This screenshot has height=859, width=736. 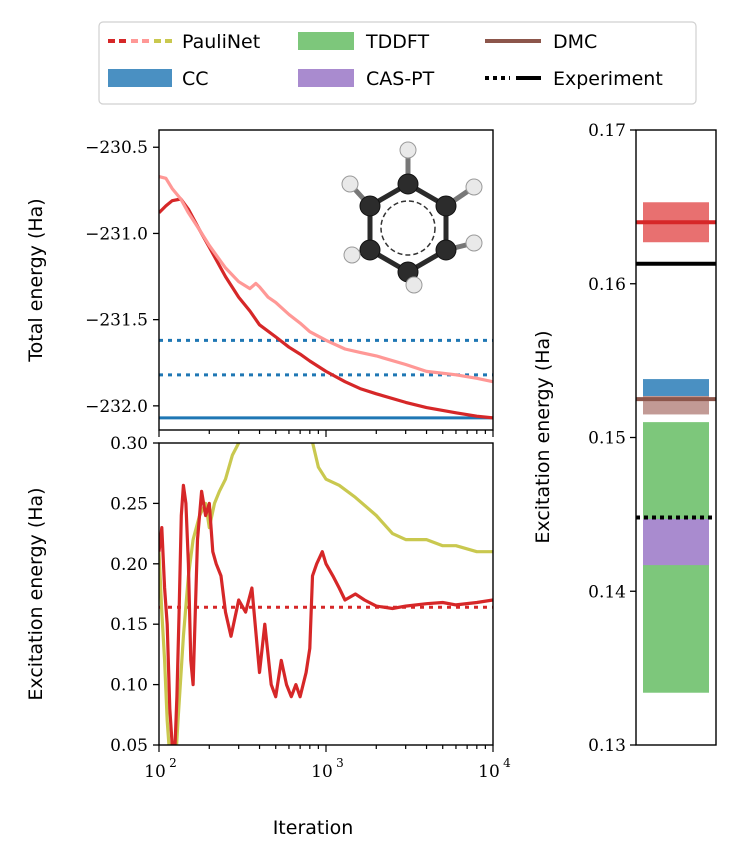 What do you see at coordinates (575, 42) in the screenshot?
I see `legend-label-dmc: DMC` at bounding box center [575, 42].